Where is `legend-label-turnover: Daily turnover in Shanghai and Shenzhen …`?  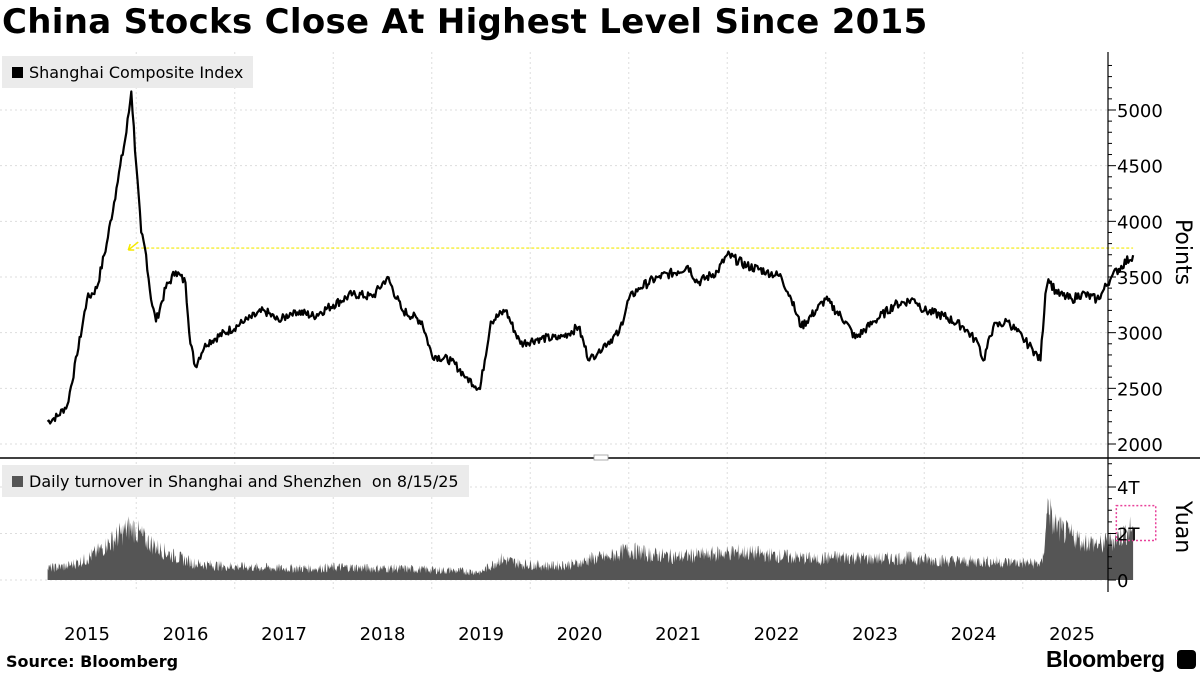
legend-label-turnover: Daily turnover in Shanghai and Shenzhen … is located at coordinates (244, 481).